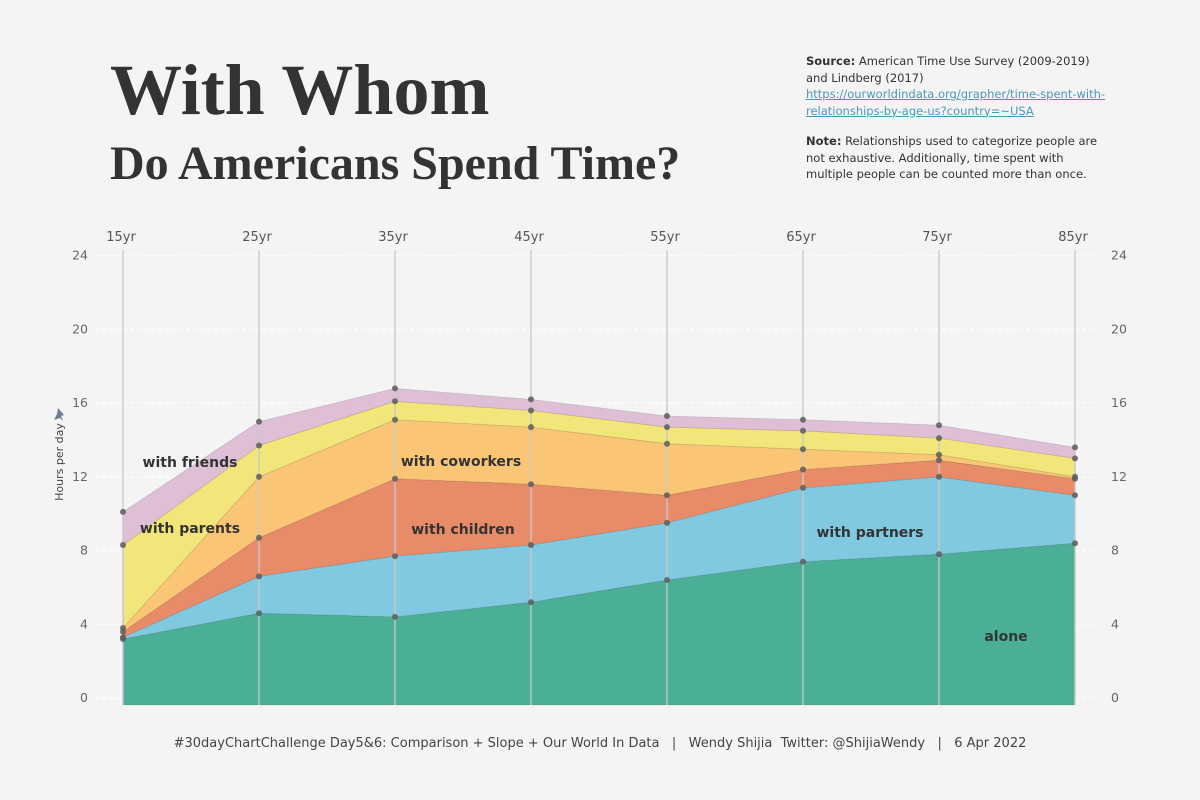 The image size is (1200, 800). What do you see at coordinates (824, 141) in the screenshot?
I see `note-label: Note:` at bounding box center [824, 141].